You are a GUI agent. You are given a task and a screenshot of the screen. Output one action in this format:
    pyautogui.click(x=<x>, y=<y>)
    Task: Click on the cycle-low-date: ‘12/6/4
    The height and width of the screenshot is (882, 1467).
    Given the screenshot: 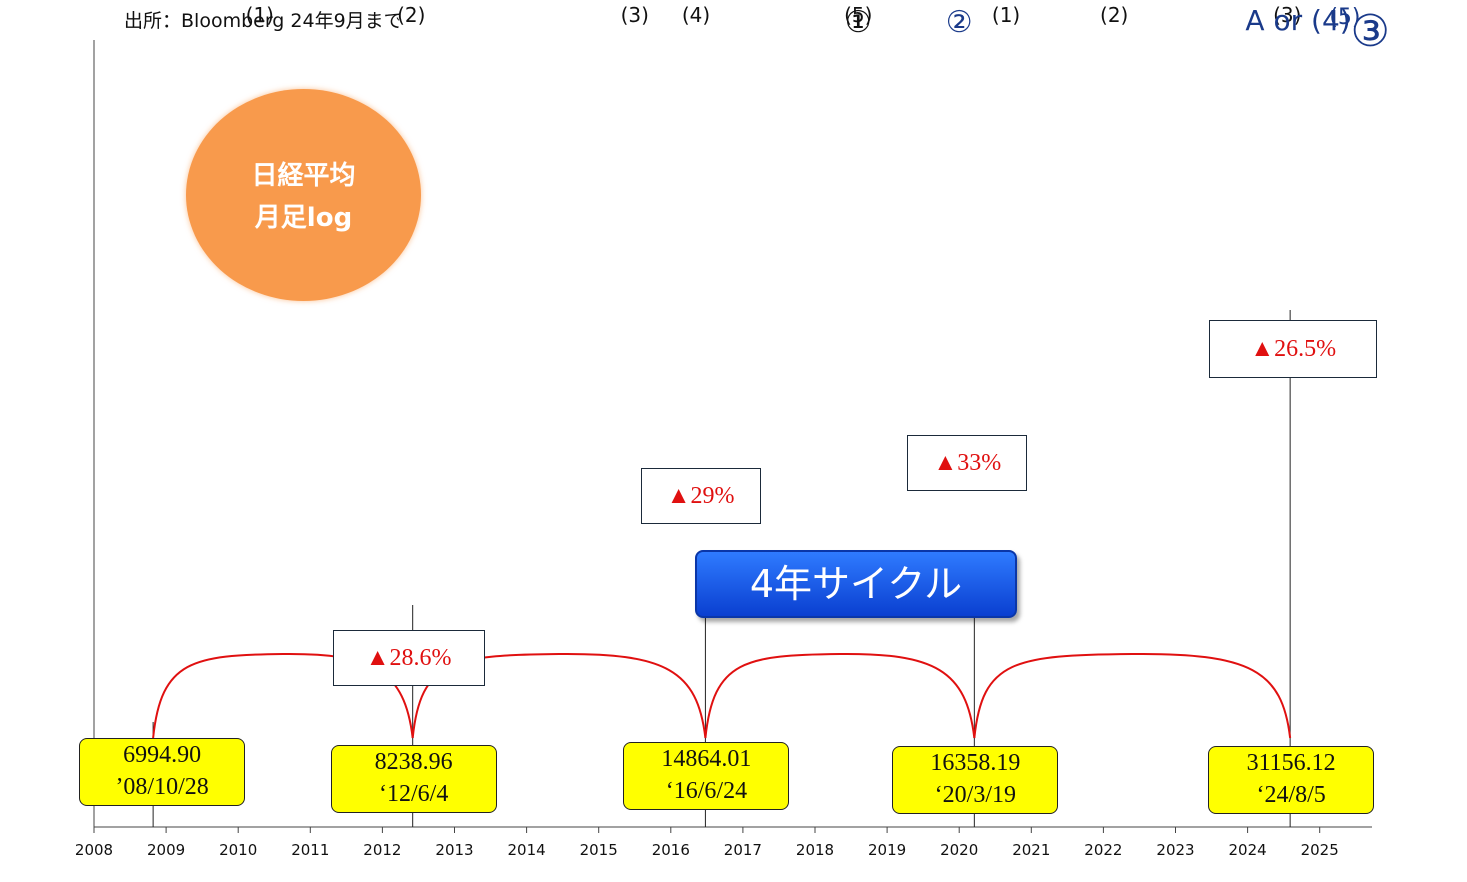 What is the action you would take?
    pyautogui.click(x=414, y=794)
    